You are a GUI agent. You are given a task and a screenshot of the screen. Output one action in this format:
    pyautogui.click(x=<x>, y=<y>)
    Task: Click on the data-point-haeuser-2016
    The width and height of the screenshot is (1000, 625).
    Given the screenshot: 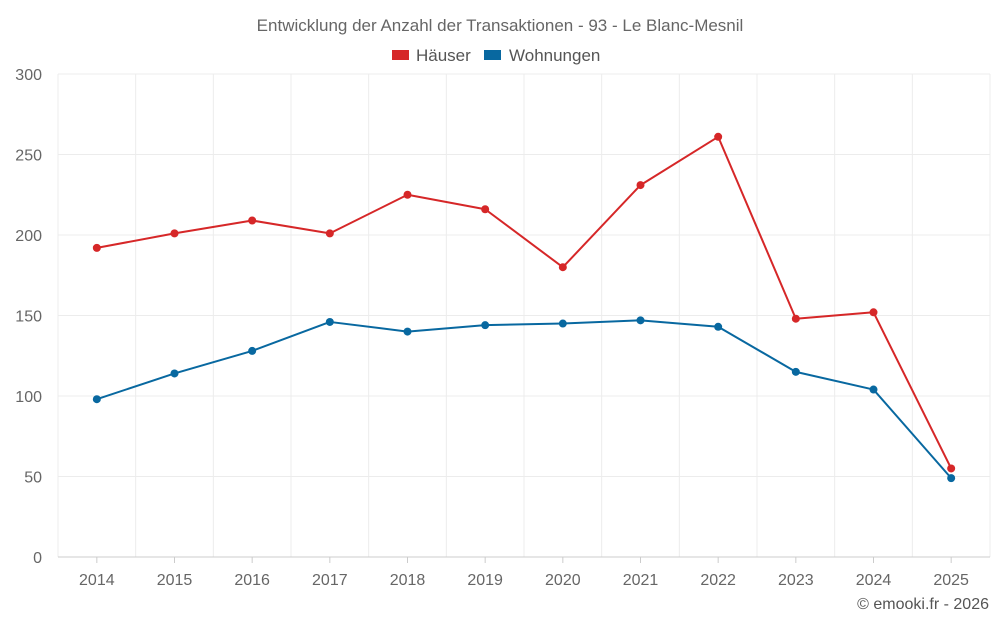 What is the action you would take?
    pyautogui.click(x=252, y=220)
    